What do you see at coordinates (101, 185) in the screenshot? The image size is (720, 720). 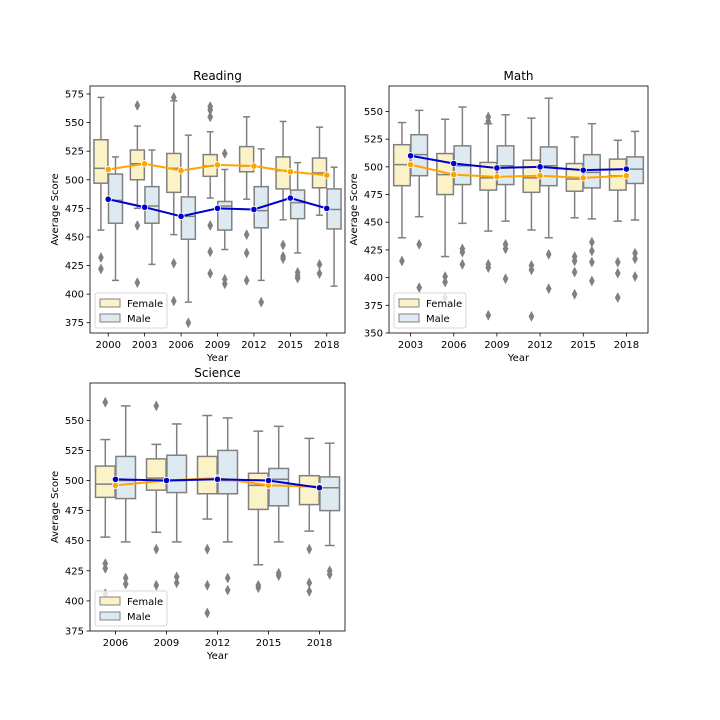 I see `box-female-2000` at bounding box center [101, 185].